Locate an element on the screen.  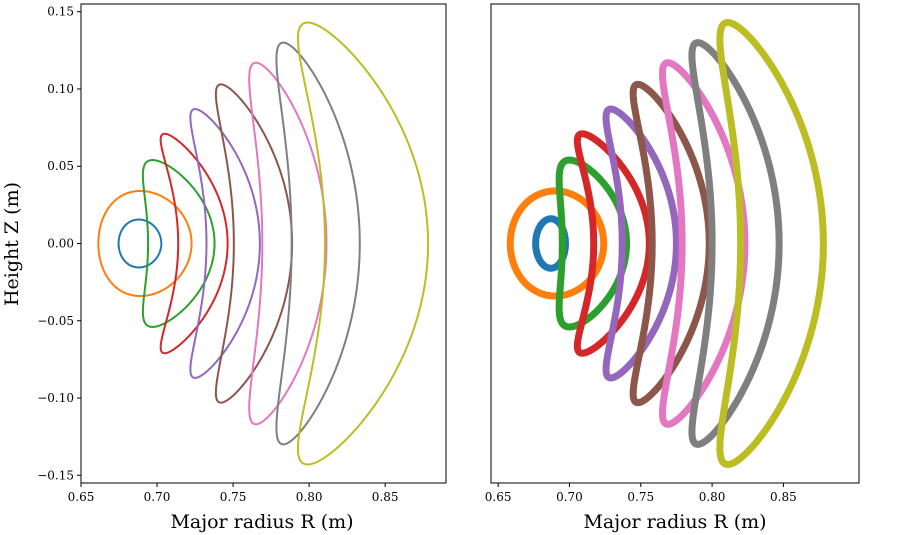
right-x-ticks: 0.65 0.70 0.75 0.80 0.85 is located at coordinates (641, 493).